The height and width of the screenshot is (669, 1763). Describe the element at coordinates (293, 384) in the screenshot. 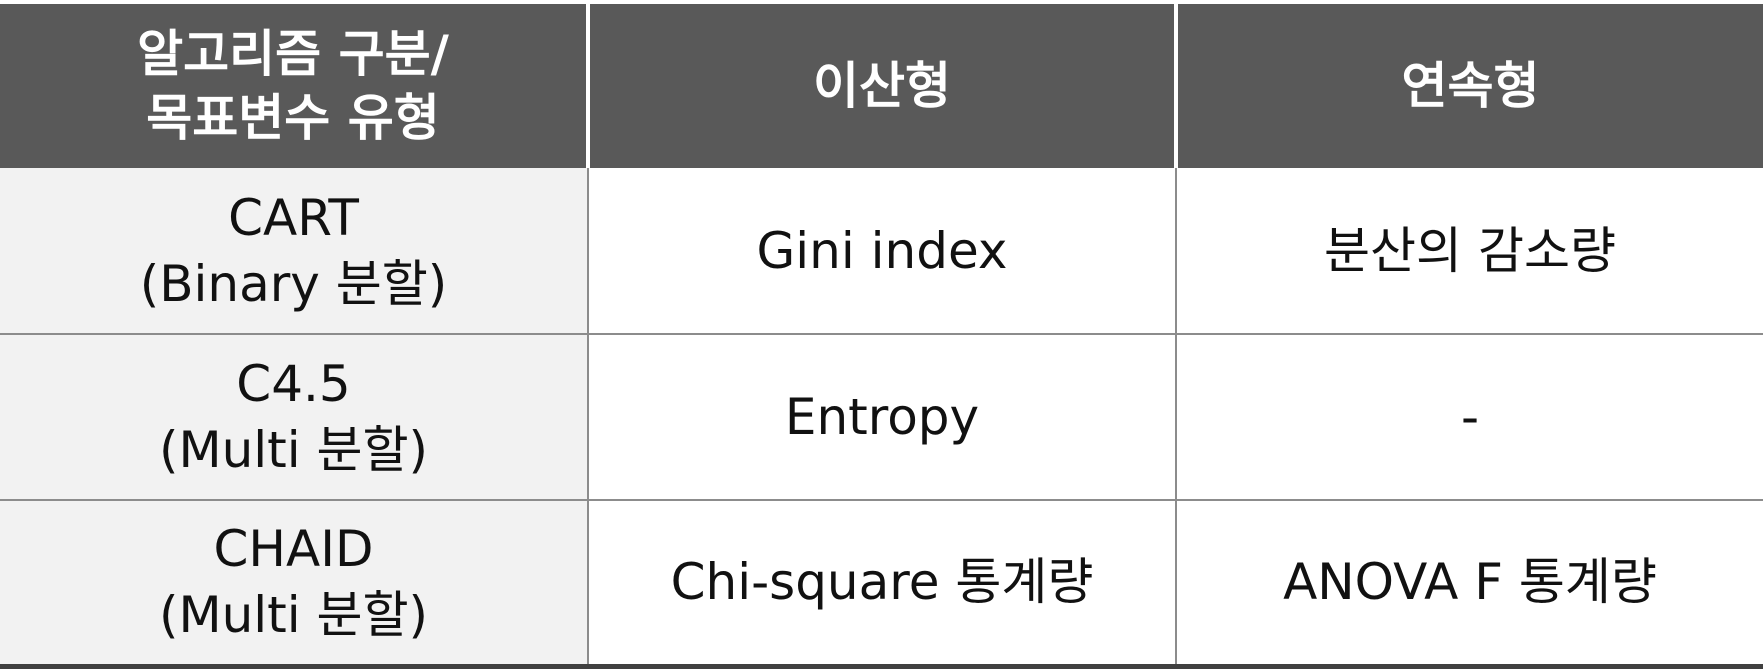

I see `algorithm-name: C4.5` at that location.